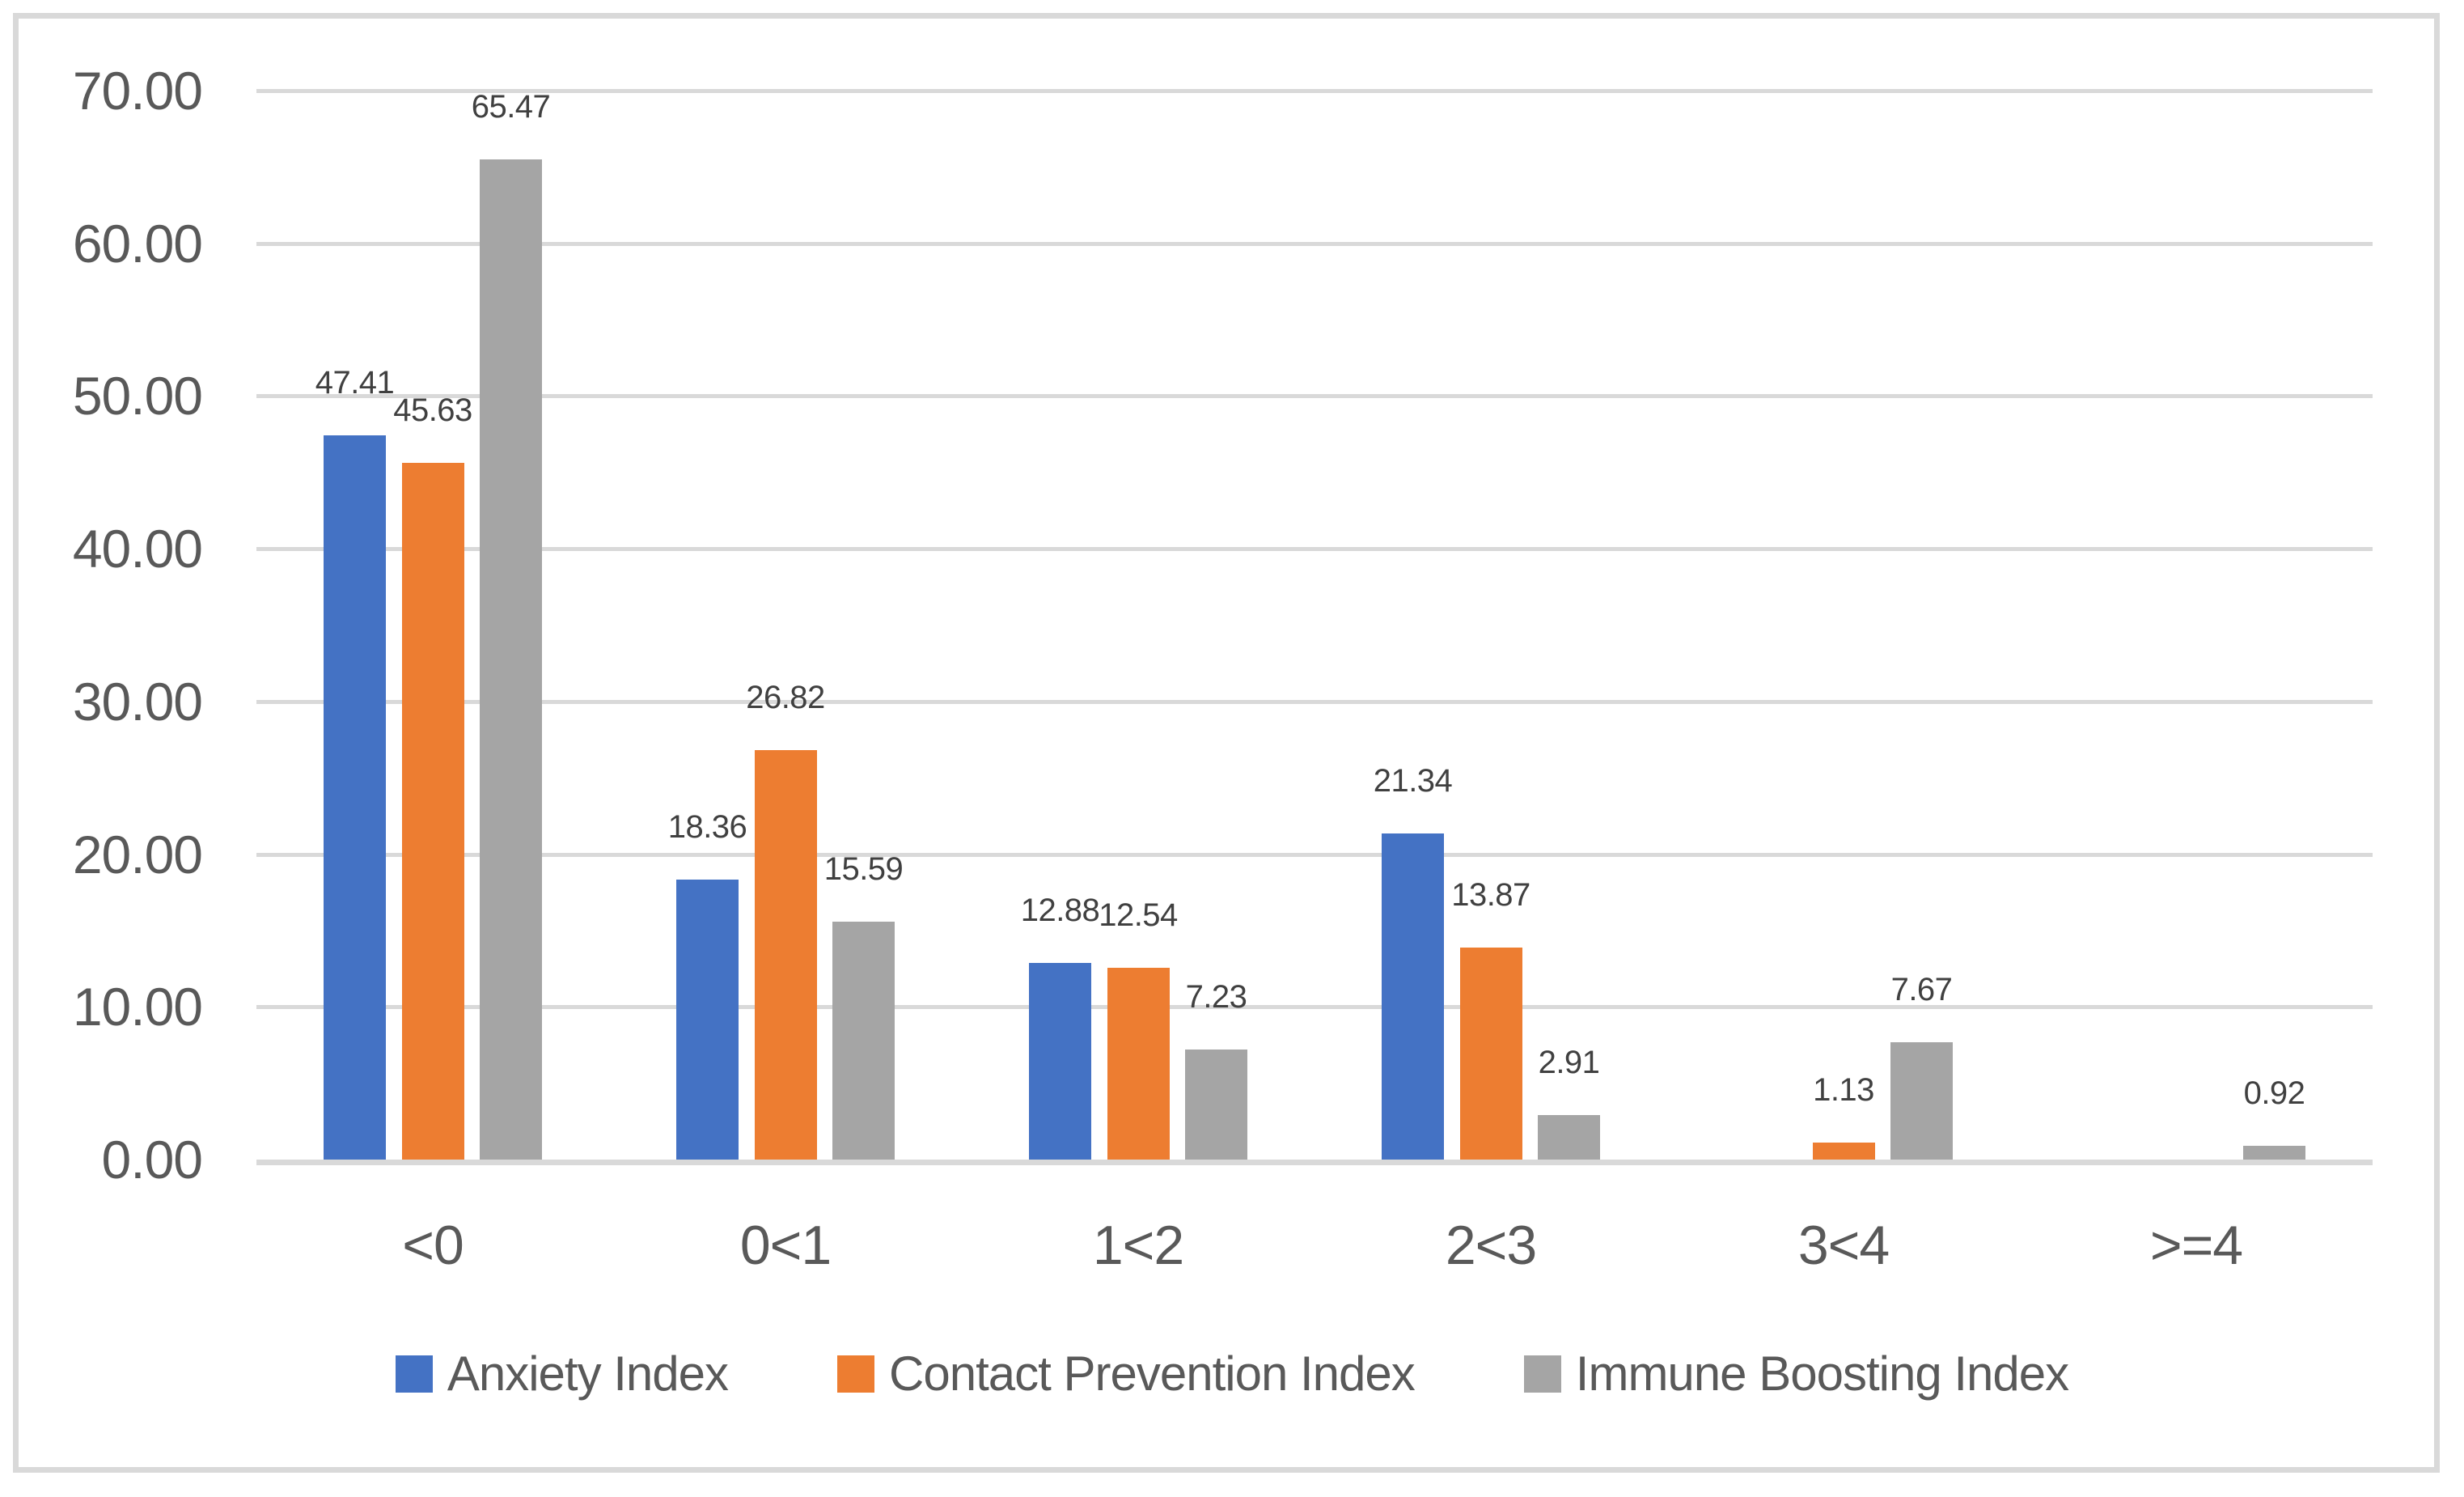 The image size is (2464, 1497). I want to click on data-label: 7.67, so click(1921, 990).